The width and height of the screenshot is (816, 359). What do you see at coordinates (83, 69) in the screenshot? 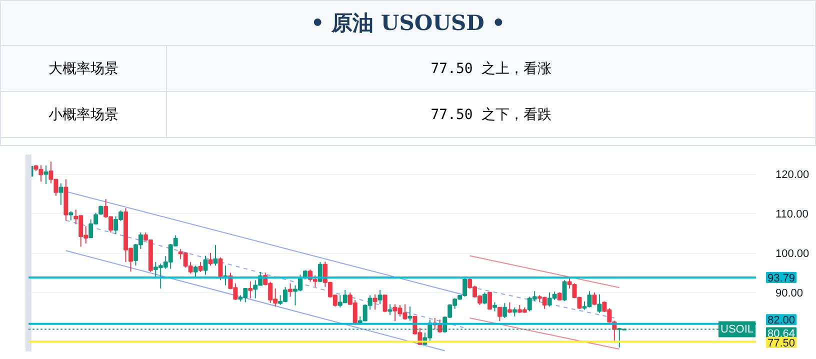
I see `text: 大概率场景` at bounding box center [83, 69].